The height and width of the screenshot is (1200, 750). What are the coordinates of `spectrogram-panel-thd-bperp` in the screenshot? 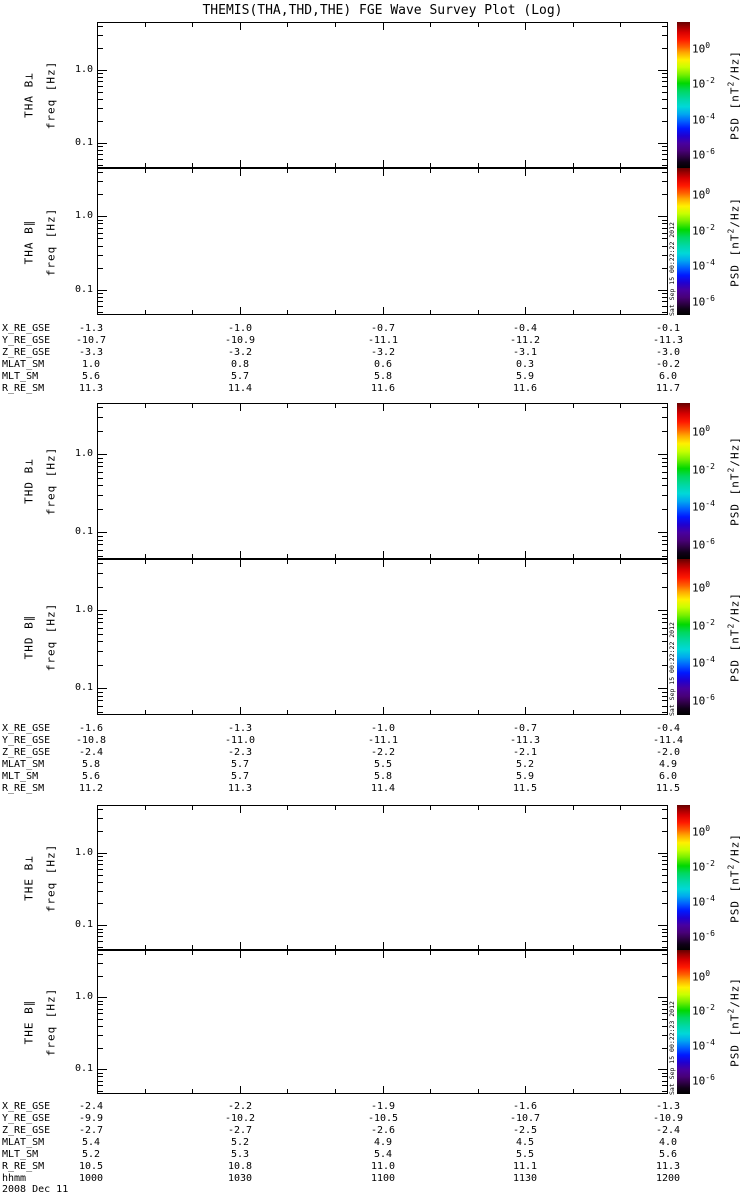 It's located at (382, 481).